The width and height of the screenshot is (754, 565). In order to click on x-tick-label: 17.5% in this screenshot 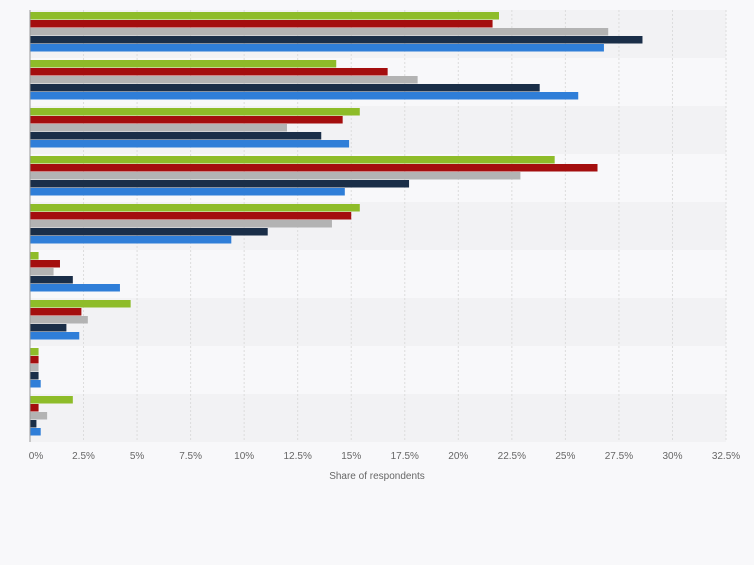, I will do `click(405, 456)`.